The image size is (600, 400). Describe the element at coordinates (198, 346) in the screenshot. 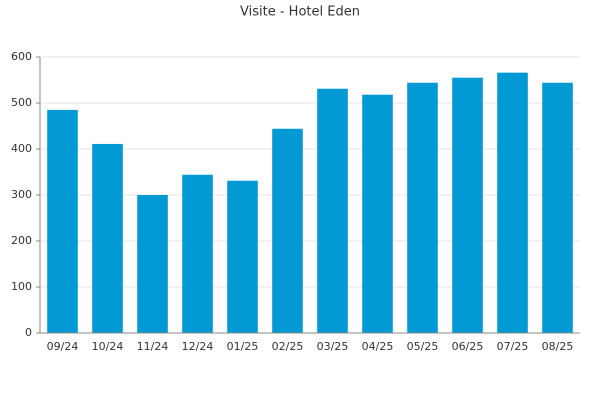

I see `x-tick-label: 12/24` at that location.